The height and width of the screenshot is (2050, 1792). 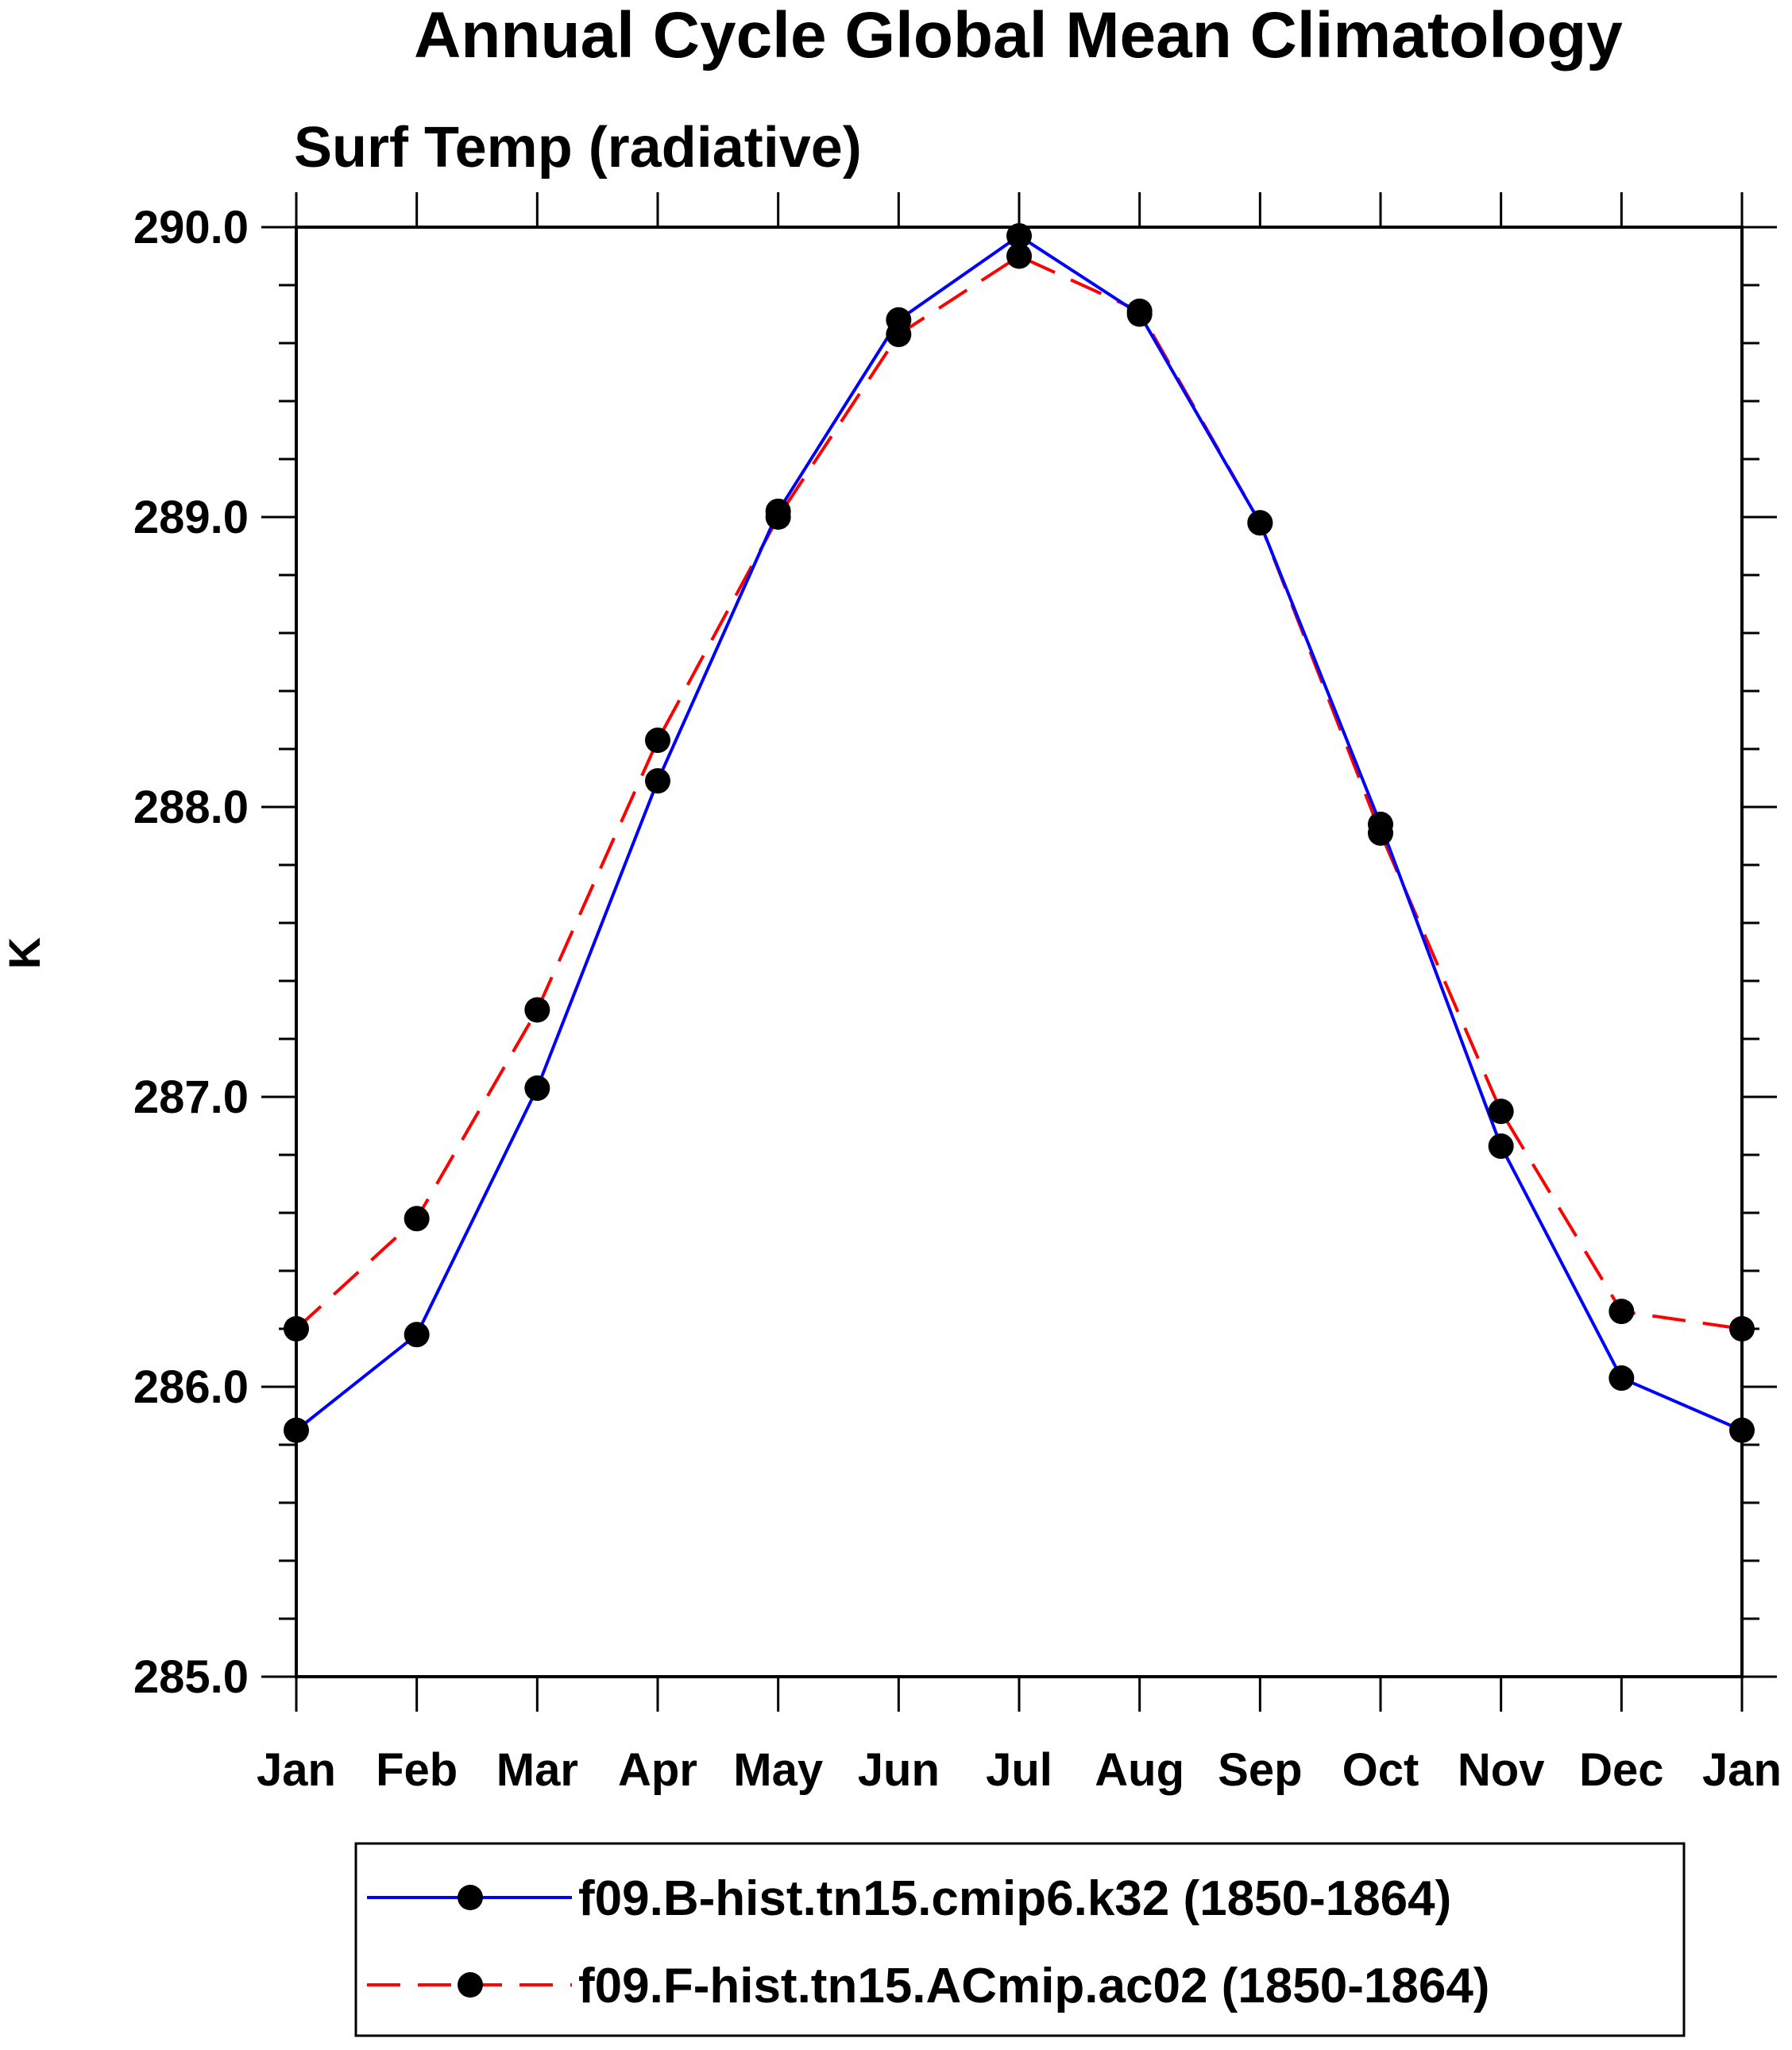 I want to click on y-tick-label: 285.0, so click(x=191, y=1677).